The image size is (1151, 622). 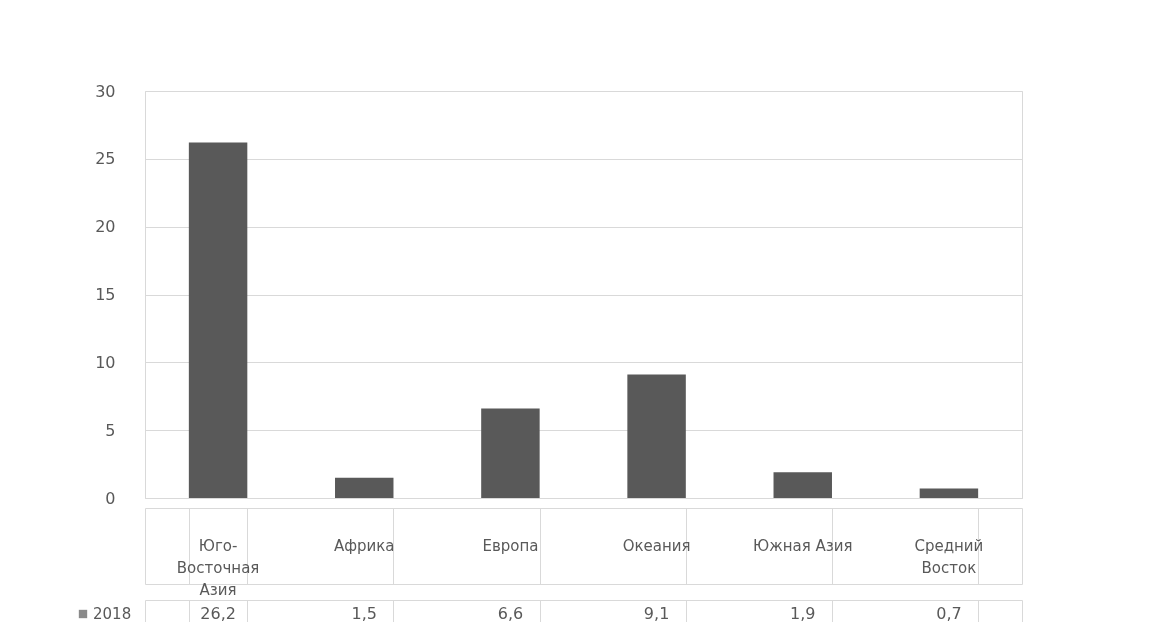 What do you see at coordinates (105, 91) in the screenshot?
I see `y-tick-label: 30` at bounding box center [105, 91].